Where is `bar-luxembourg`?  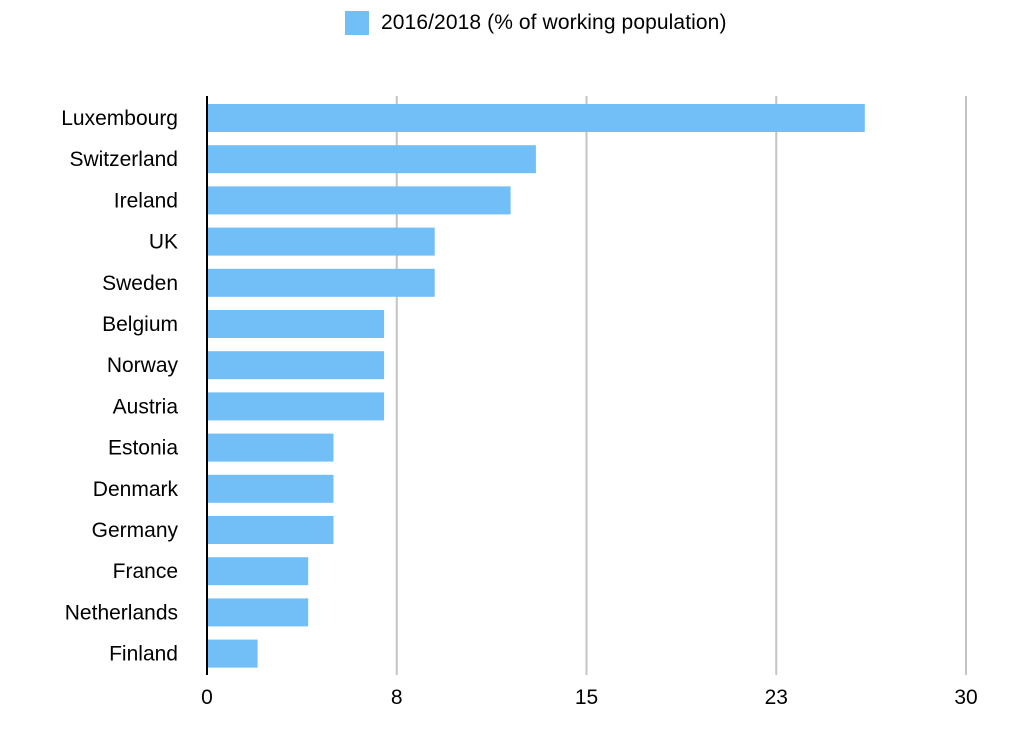 bar-luxembourg is located at coordinates (536, 118).